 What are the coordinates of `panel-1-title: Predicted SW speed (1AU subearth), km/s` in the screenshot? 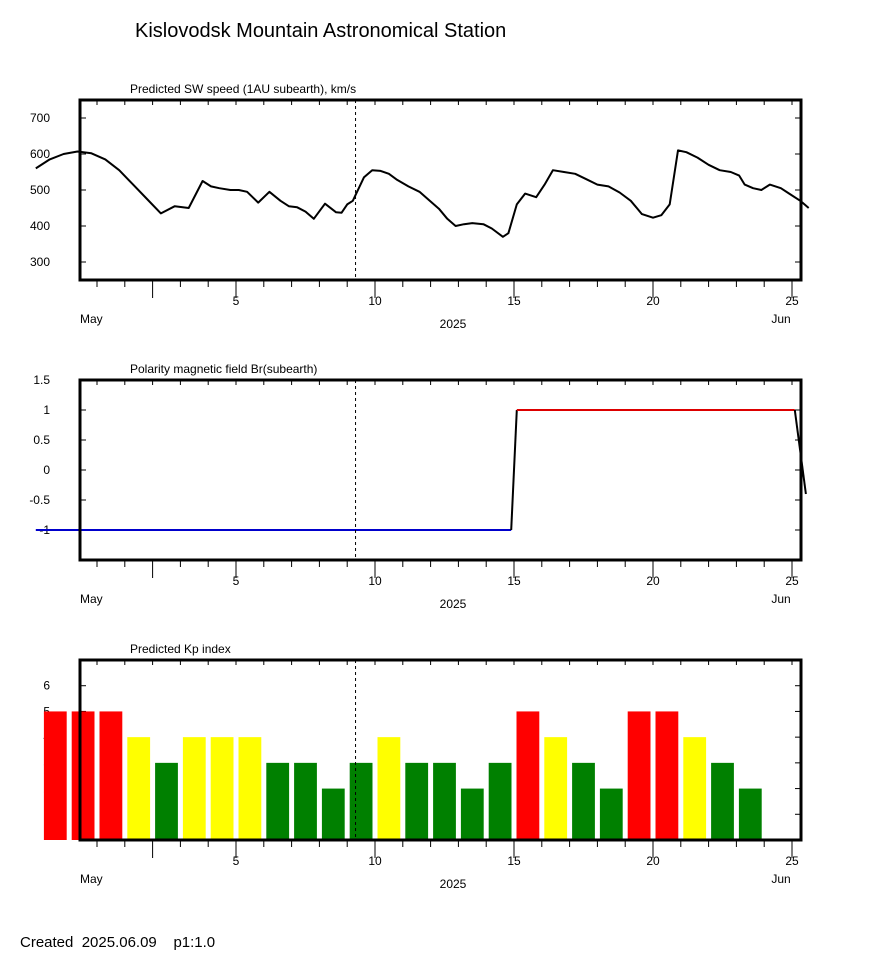 It's located at (243, 89).